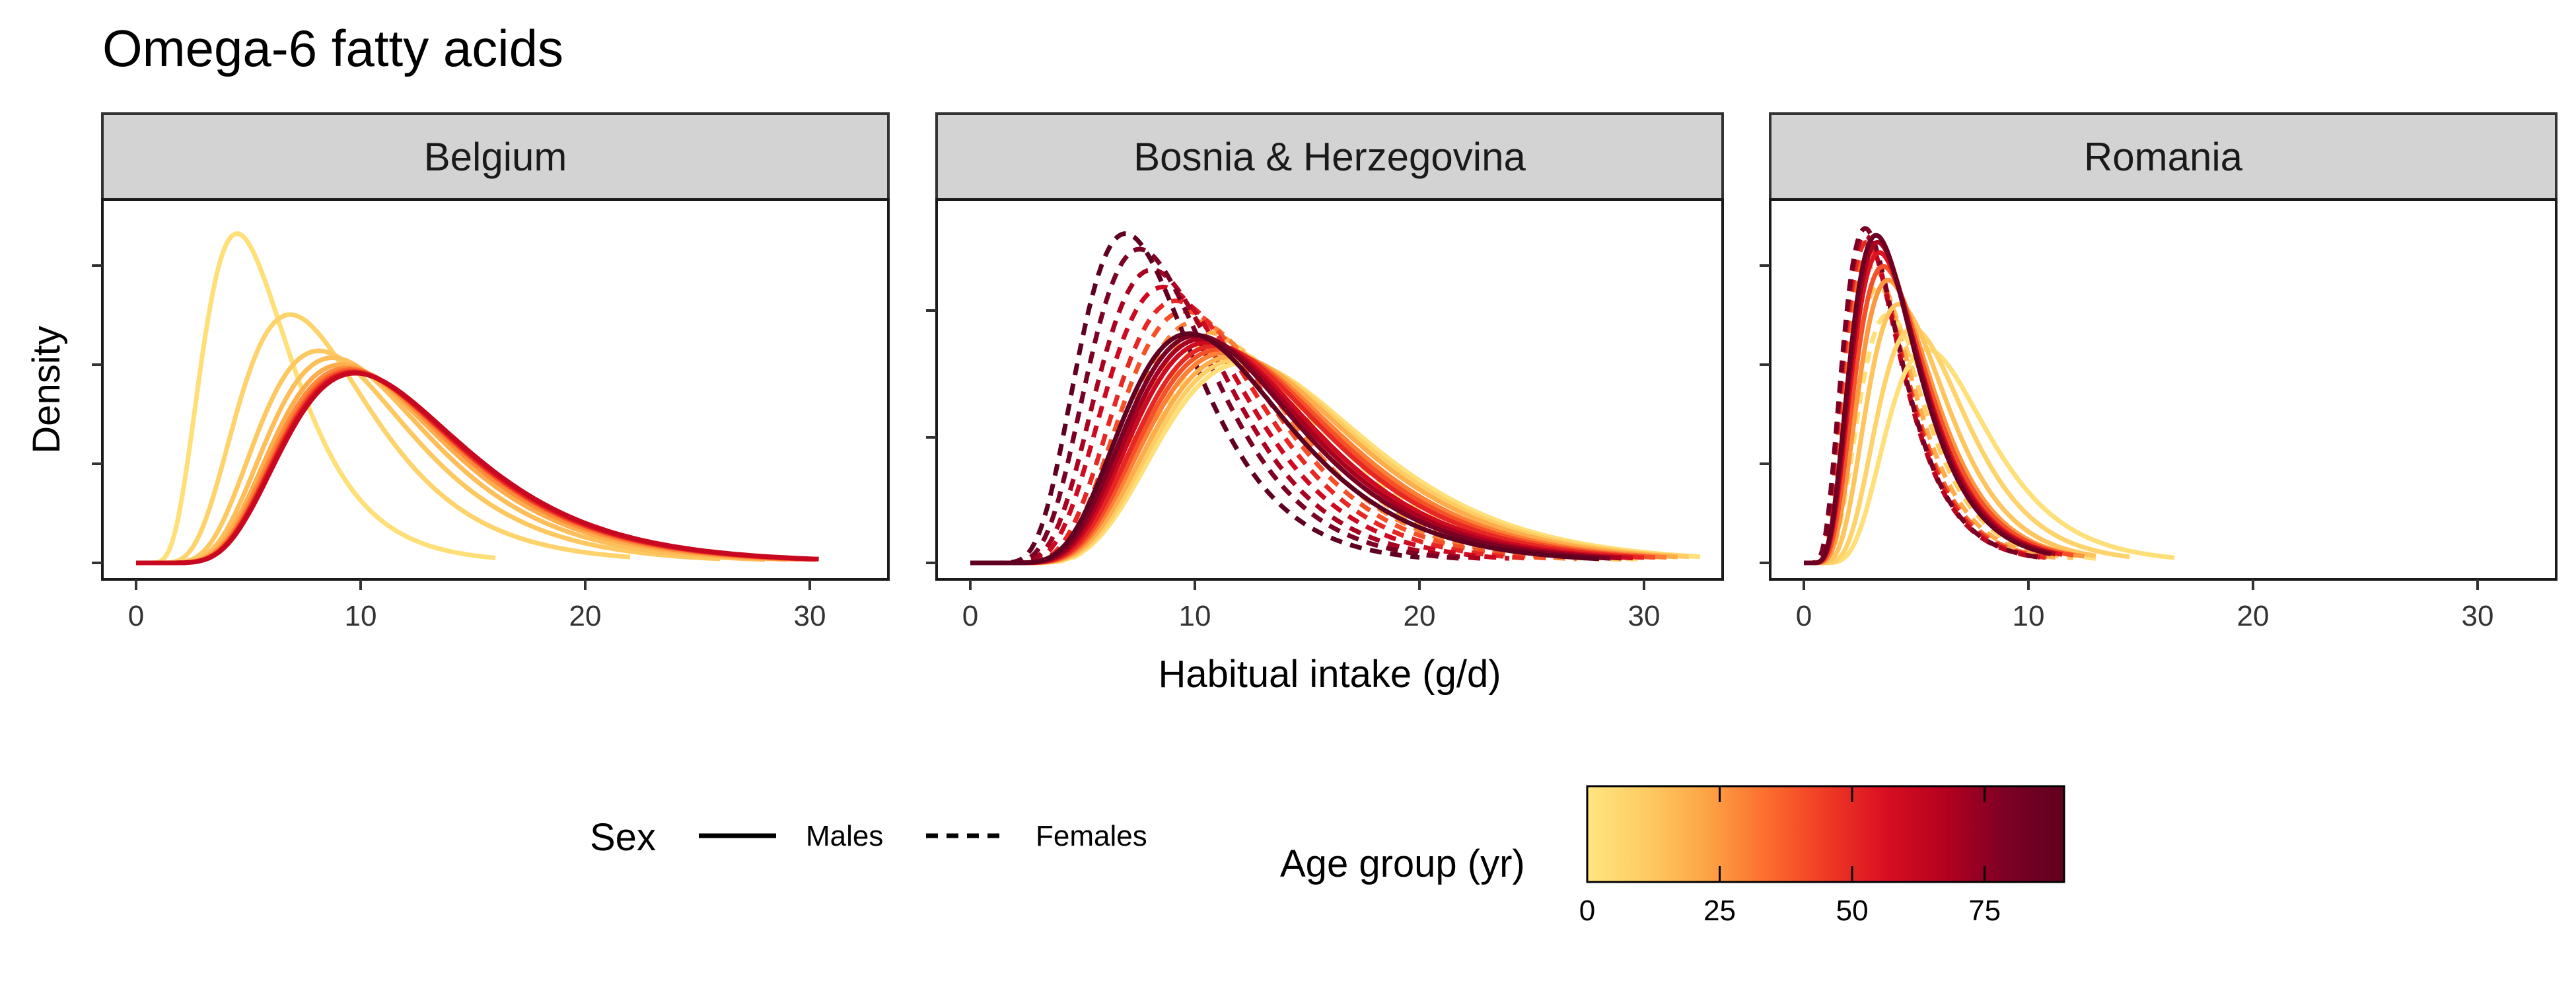 The image size is (2576, 991). Describe the element at coordinates (1826, 834) in the screenshot. I see `age-colorbar` at that location.